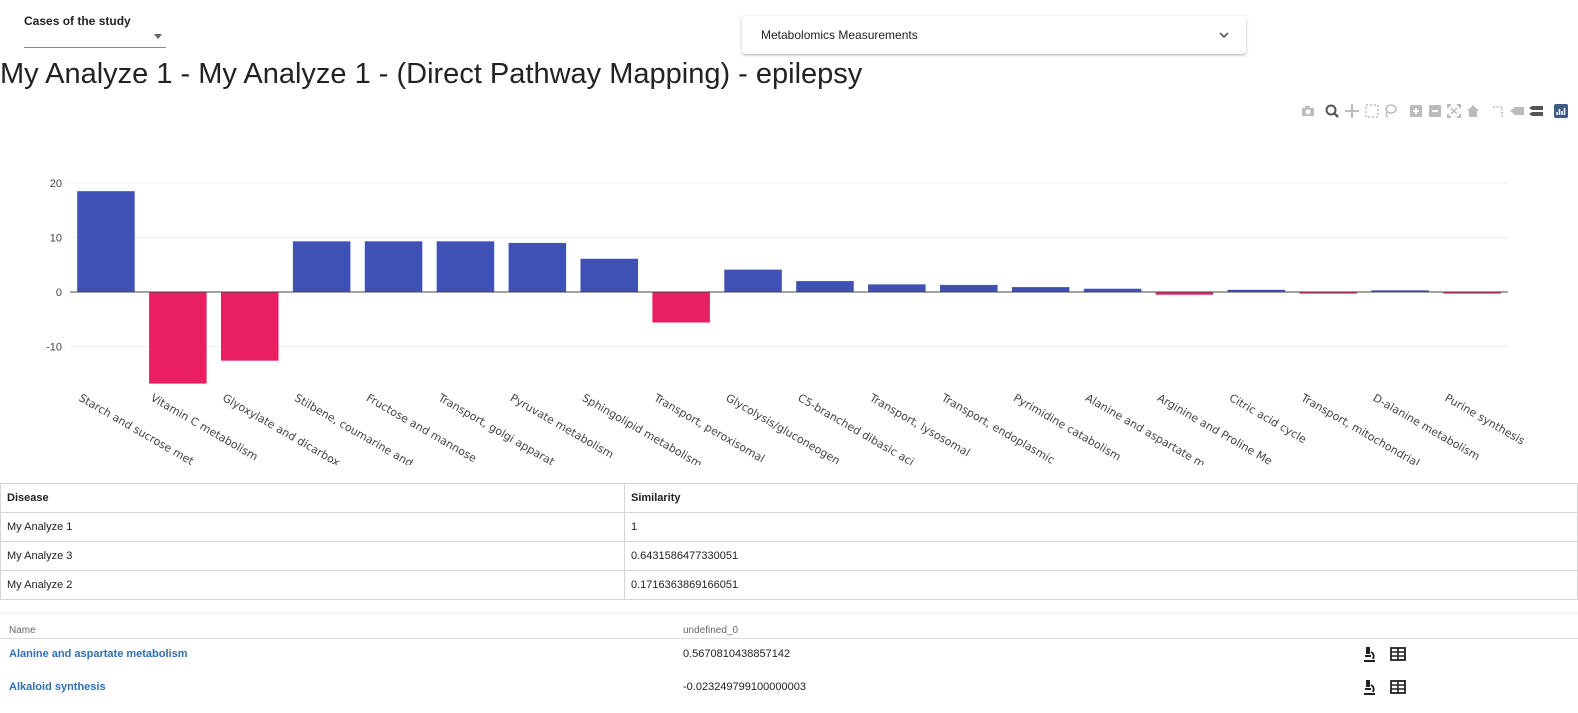 Image resolution: width=1578 pixels, height=713 pixels. What do you see at coordinates (1372, 111) in the screenshot?
I see `box-select-icon` at bounding box center [1372, 111].